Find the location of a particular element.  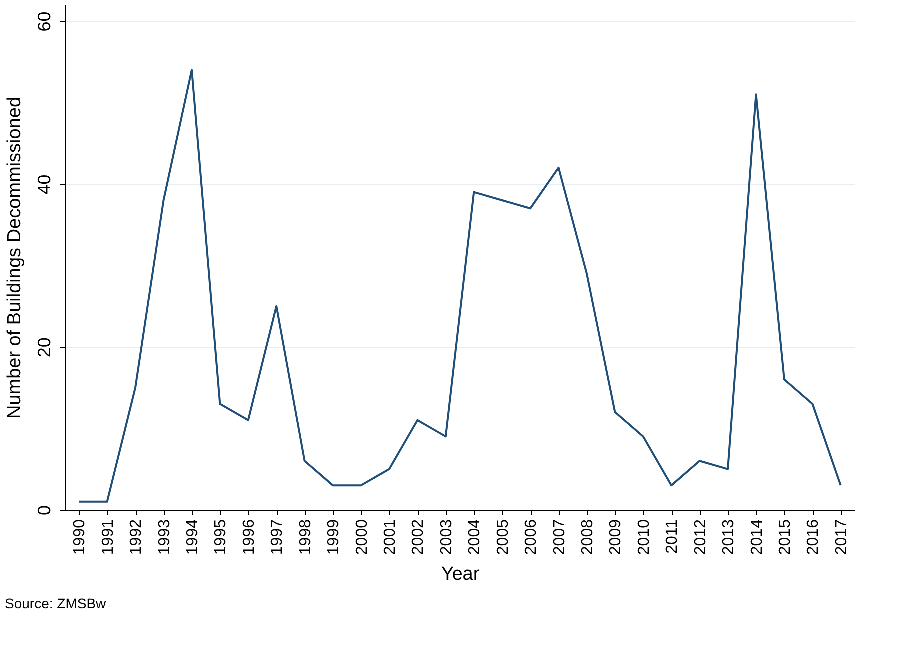

x-tick-label: 2007 is located at coordinates (559, 537).